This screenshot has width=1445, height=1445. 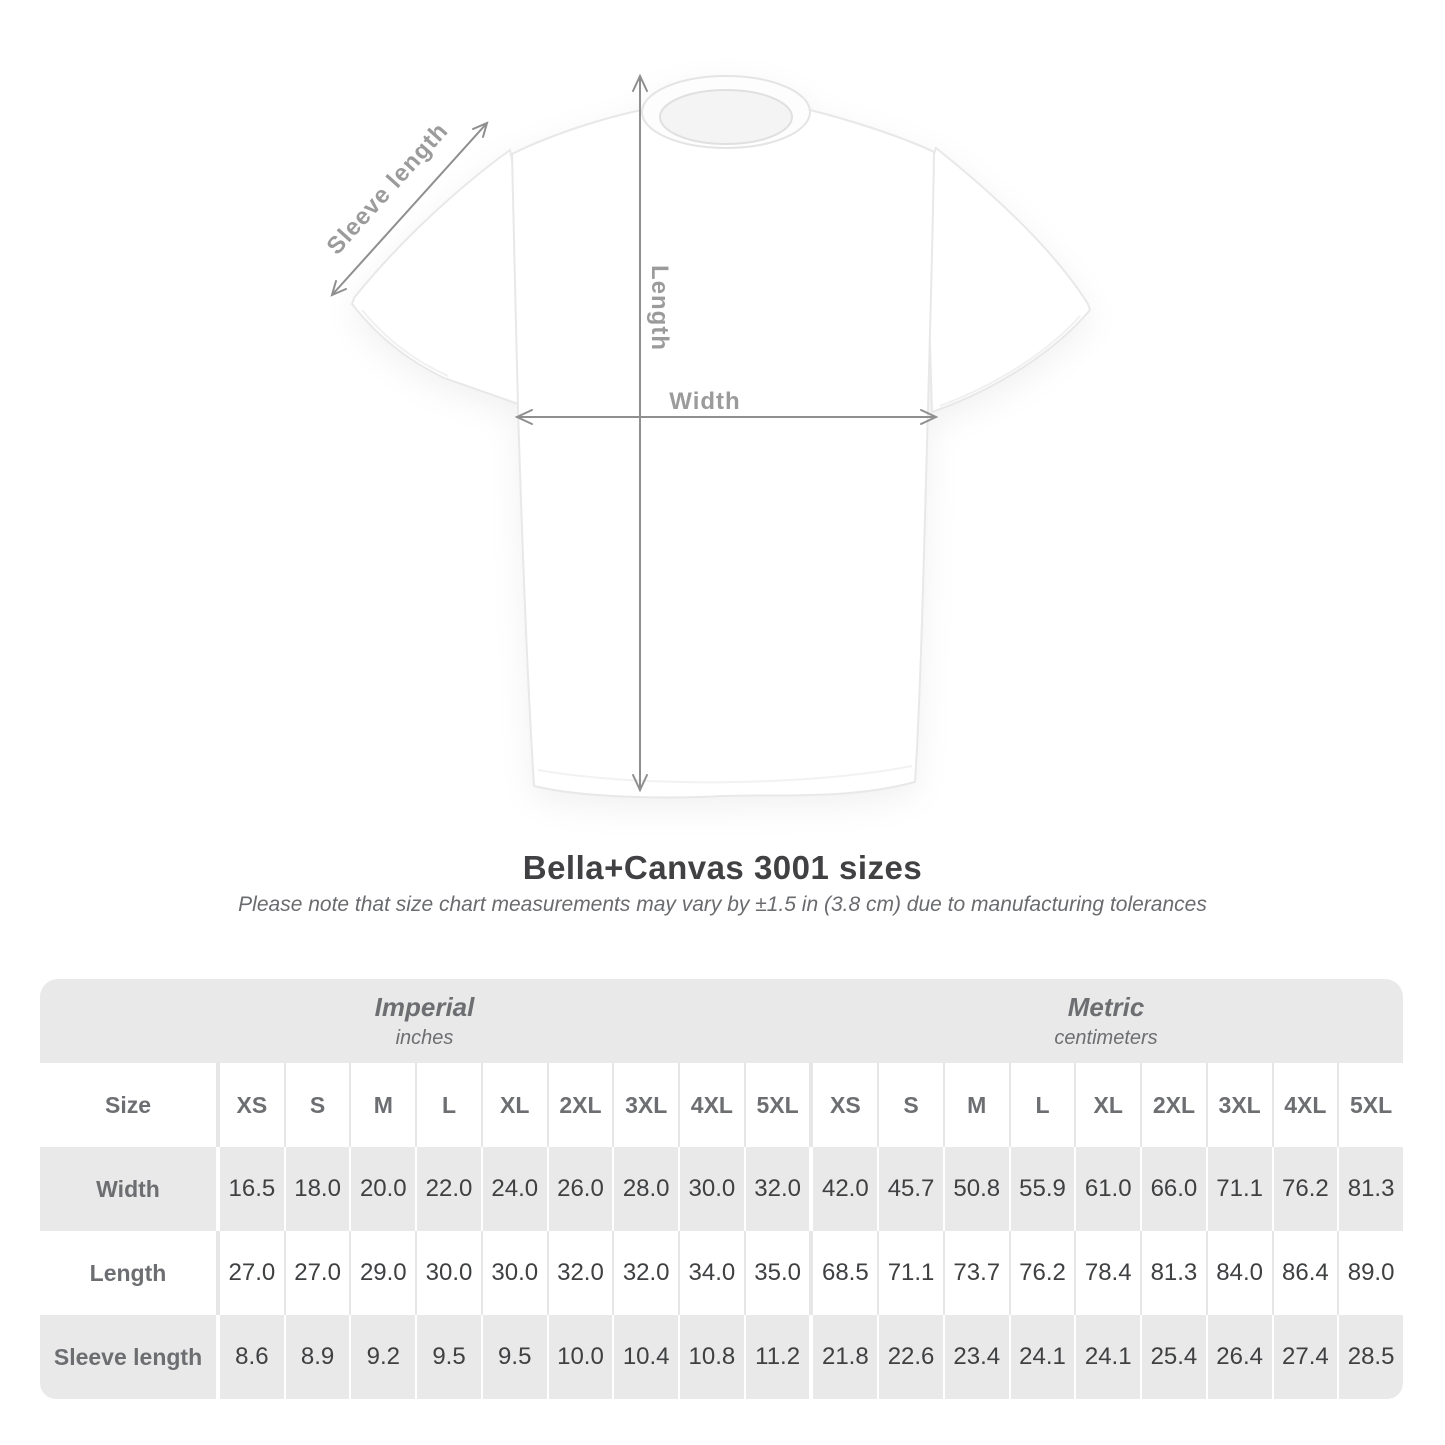 What do you see at coordinates (250, 1357) in the screenshot?
I see `table-row-sleeve-length-cell: 8.6` at bounding box center [250, 1357].